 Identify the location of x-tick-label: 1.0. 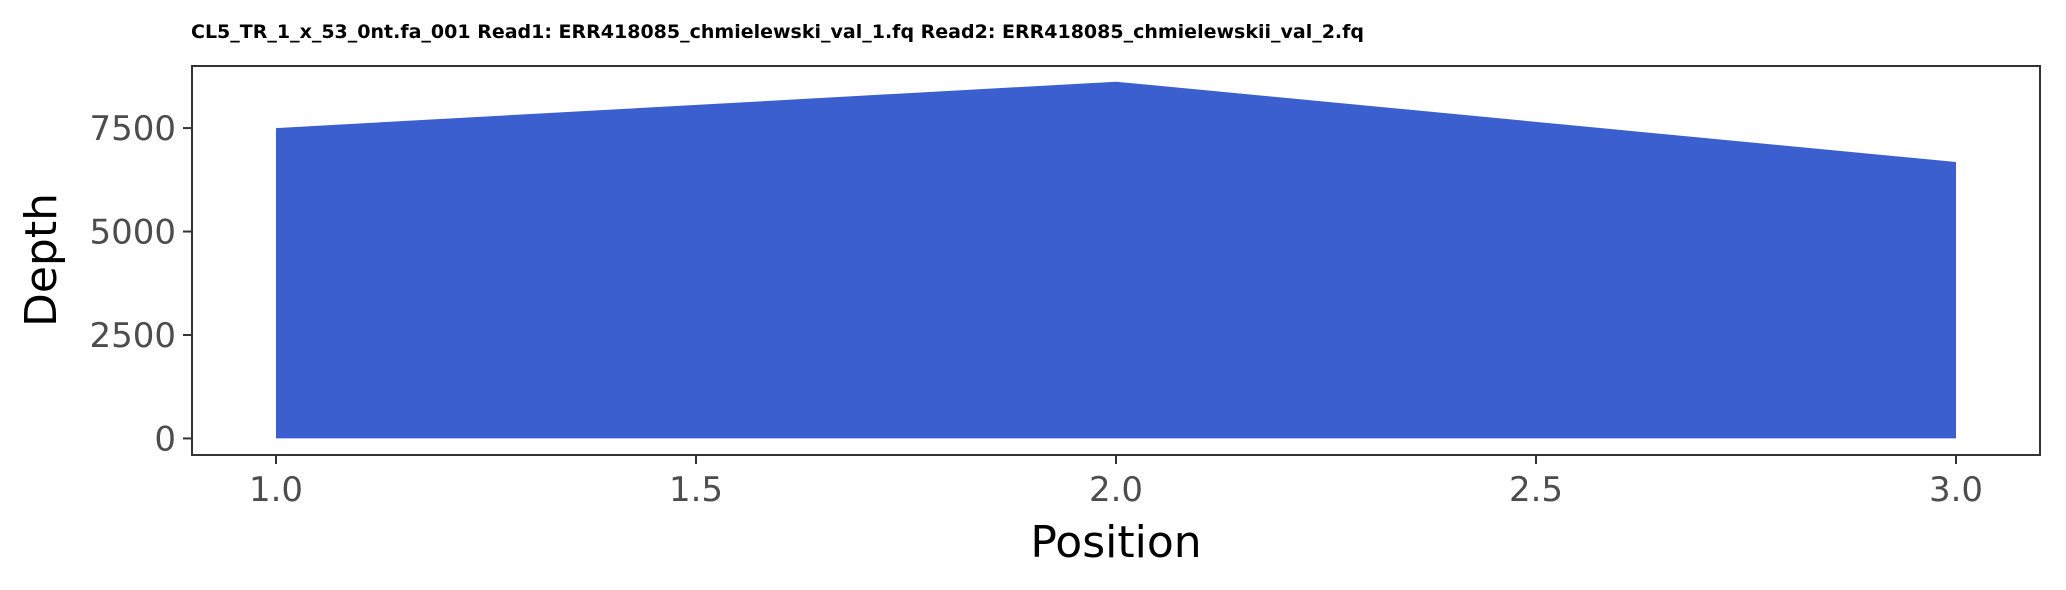
(276, 490).